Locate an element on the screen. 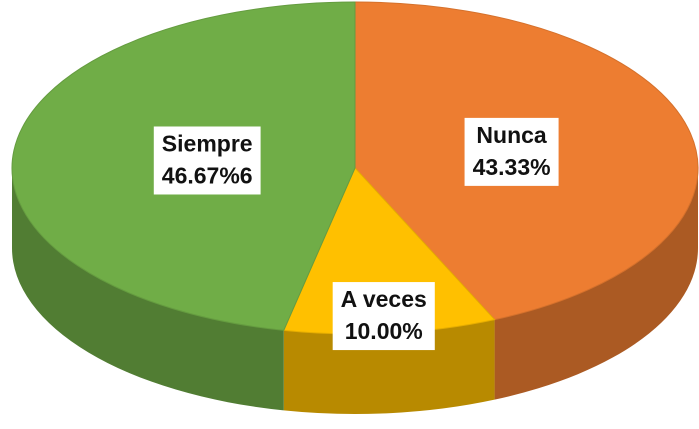 This screenshot has width=699, height=429. category-label: Nunca is located at coordinates (511, 135).